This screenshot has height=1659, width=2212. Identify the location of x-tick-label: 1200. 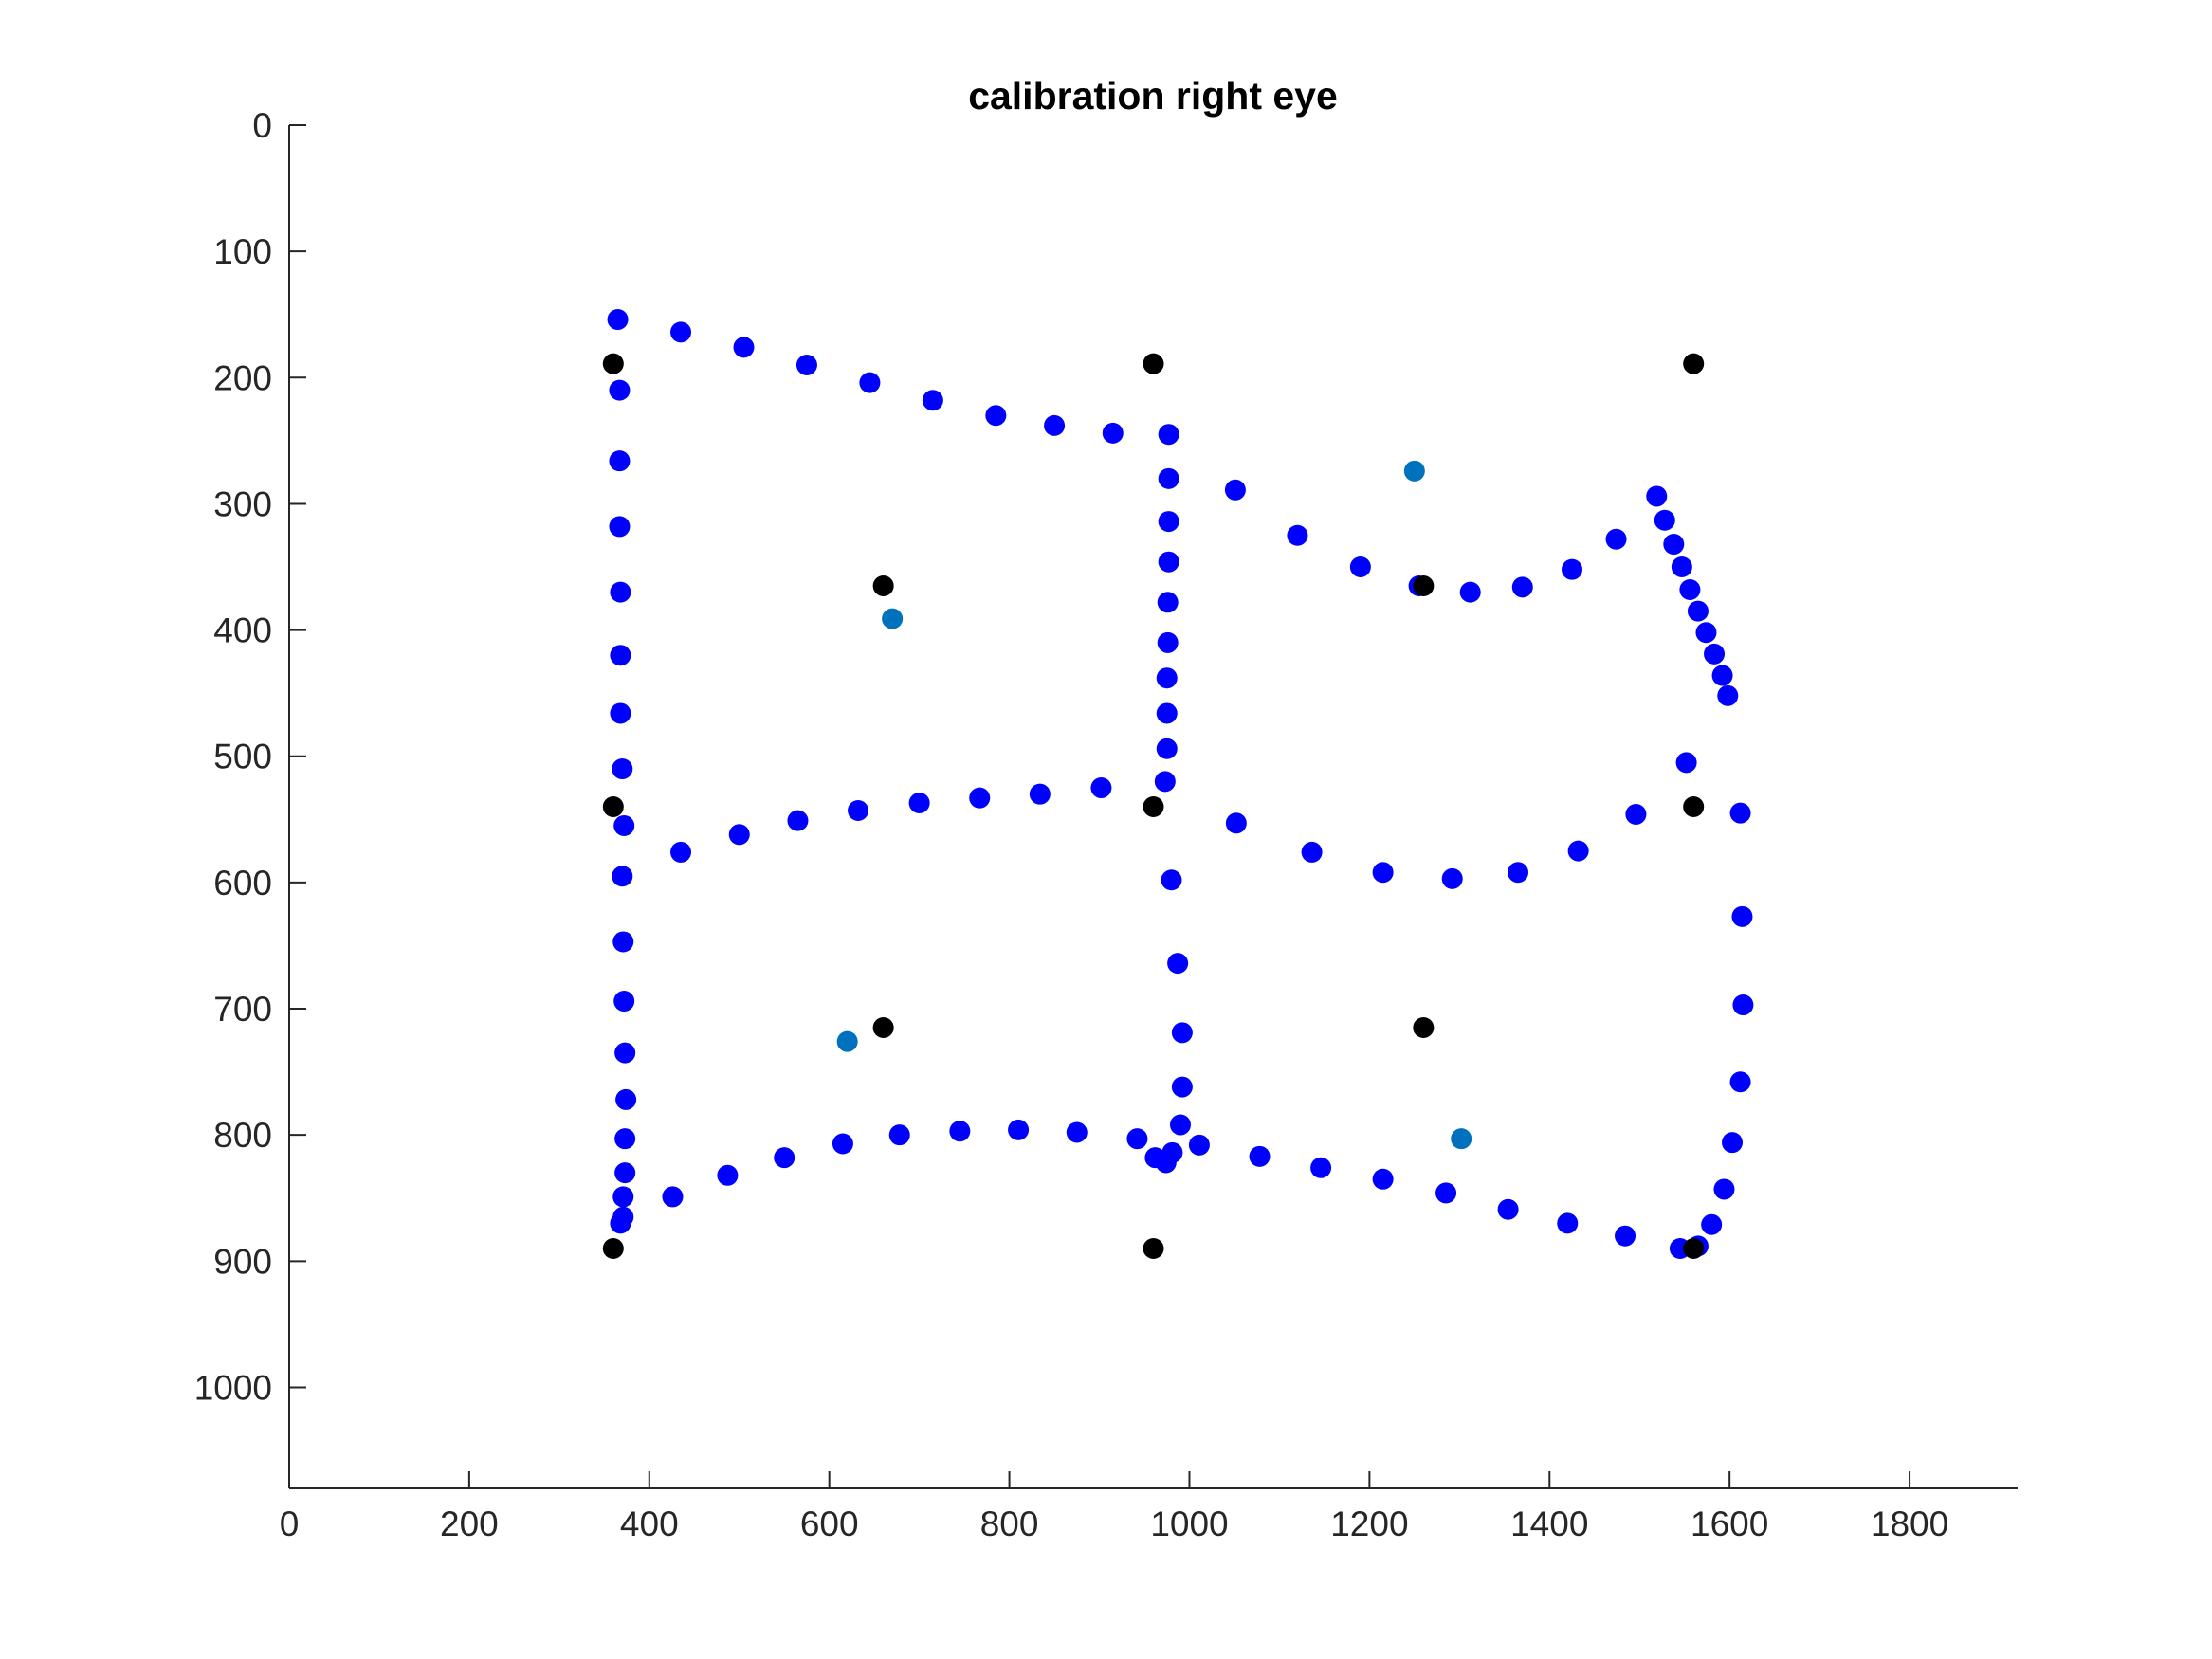
(1369, 1523).